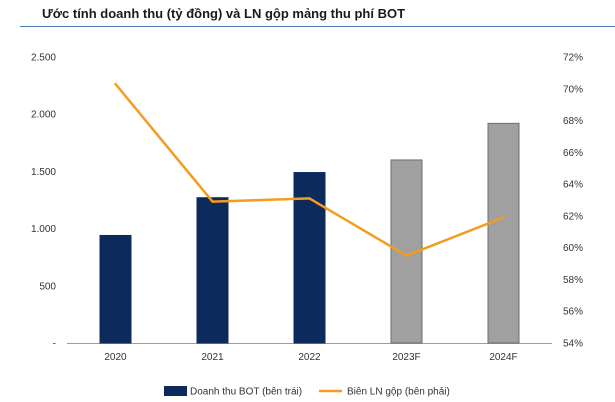 The height and width of the screenshot is (402, 615). What do you see at coordinates (406, 255) in the screenshot?
I see `gross-margin-point-2023F` at bounding box center [406, 255].